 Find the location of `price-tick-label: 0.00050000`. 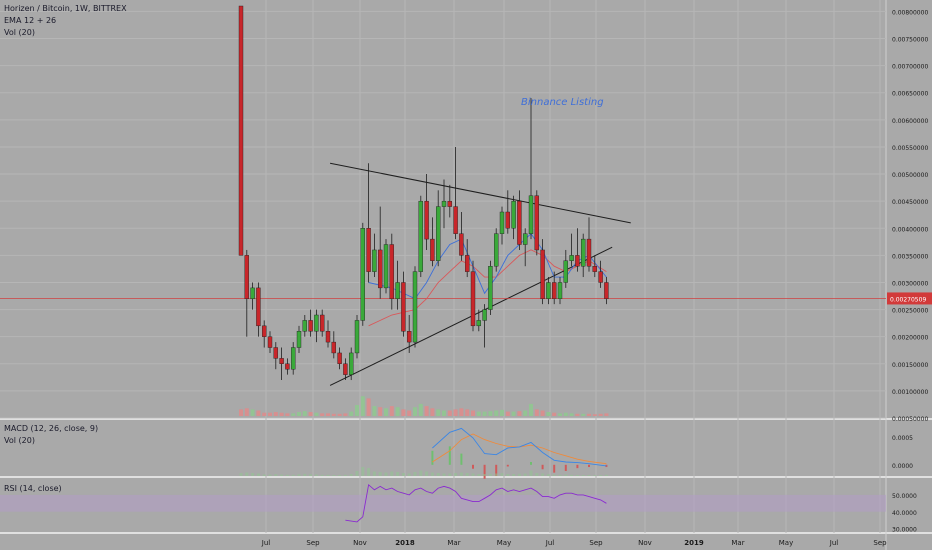

price-tick-label: 0.00050000 is located at coordinates (910, 419).